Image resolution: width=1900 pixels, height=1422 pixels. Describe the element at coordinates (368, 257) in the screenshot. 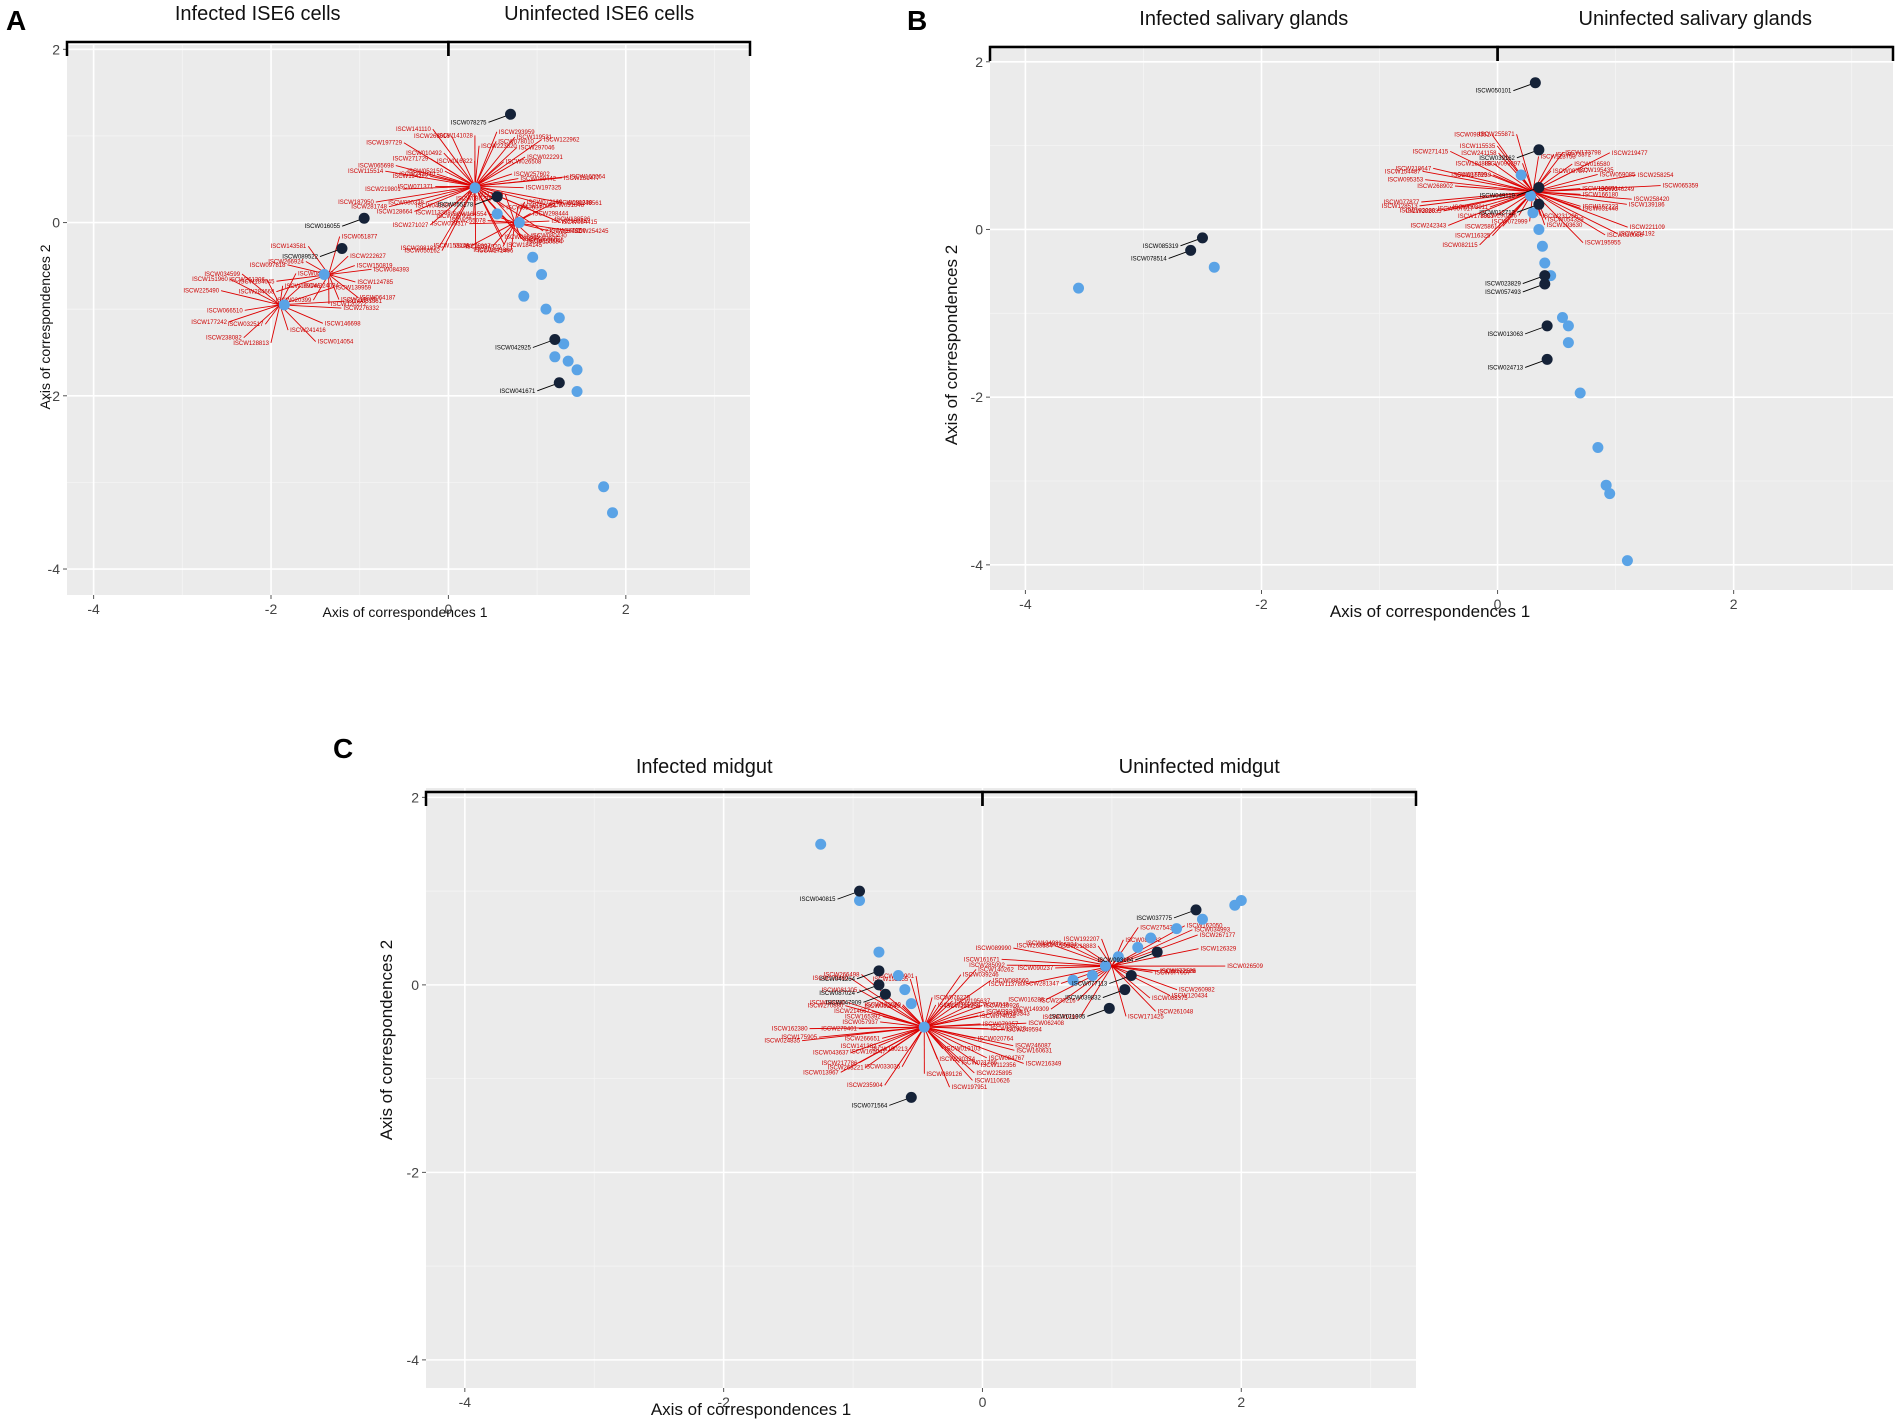

I see `gene-id-label: ISCW222627` at that location.